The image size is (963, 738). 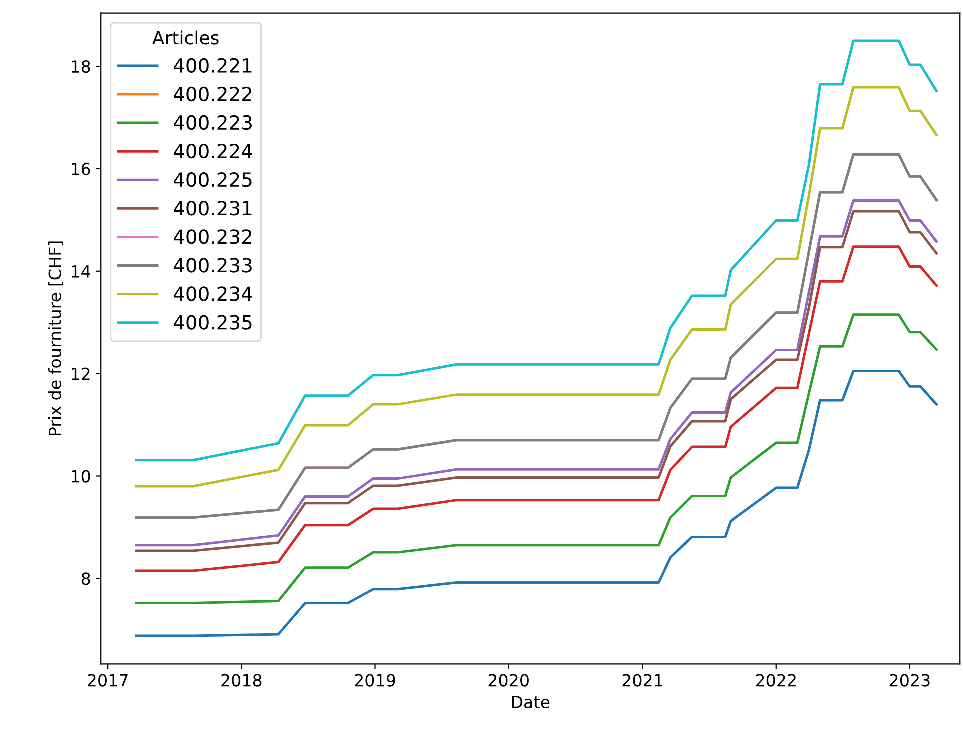 I want to click on legend-label: 400.234, so click(x=213, y=294).